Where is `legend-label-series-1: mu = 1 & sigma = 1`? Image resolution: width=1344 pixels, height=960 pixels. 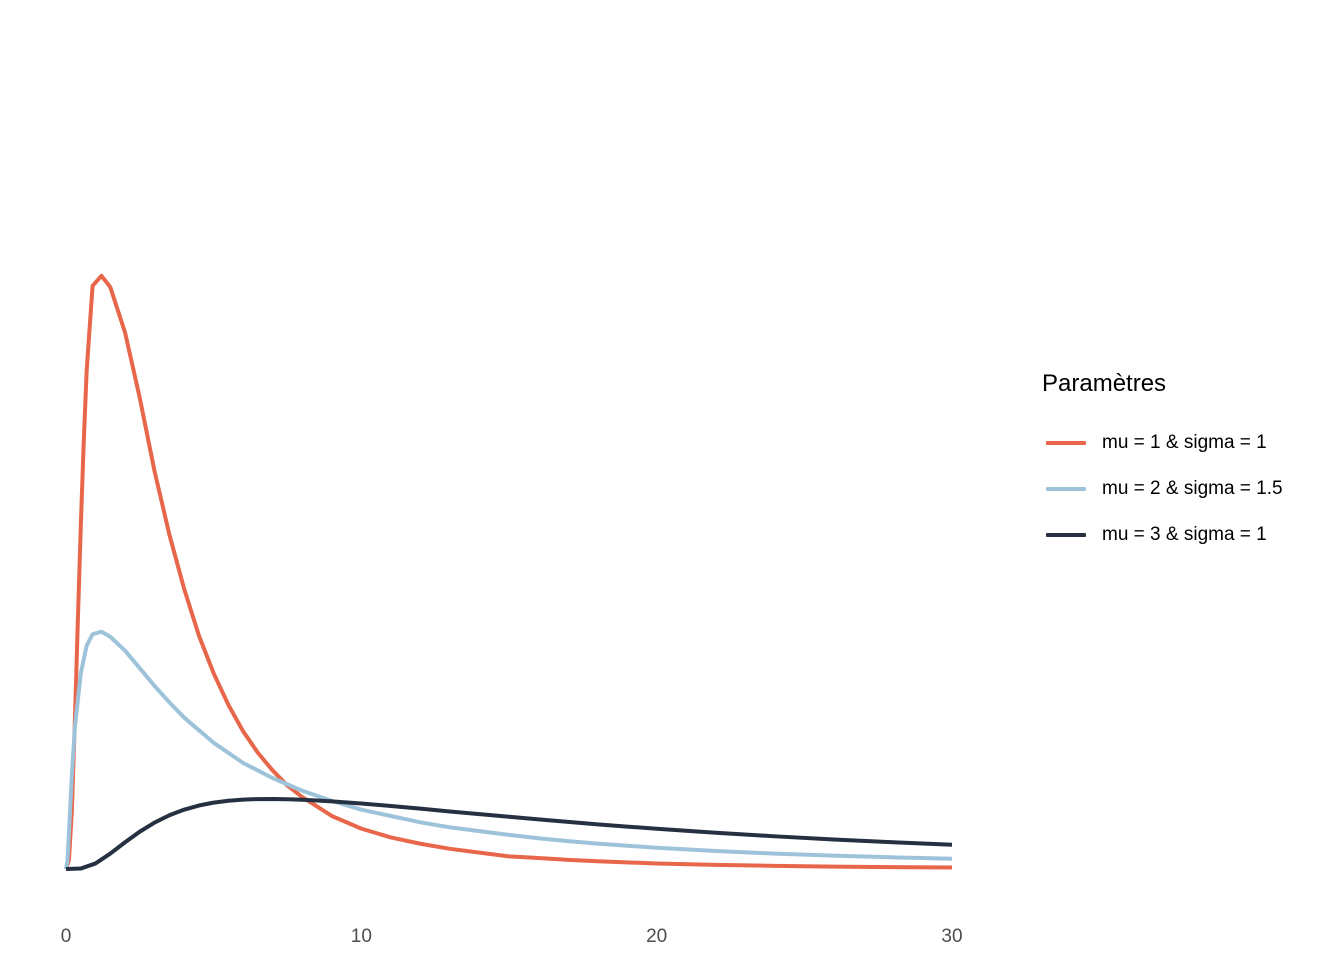
legend-label-series-1: mu = 1 & sigma = 1 is located at coordinates (1184, 442).